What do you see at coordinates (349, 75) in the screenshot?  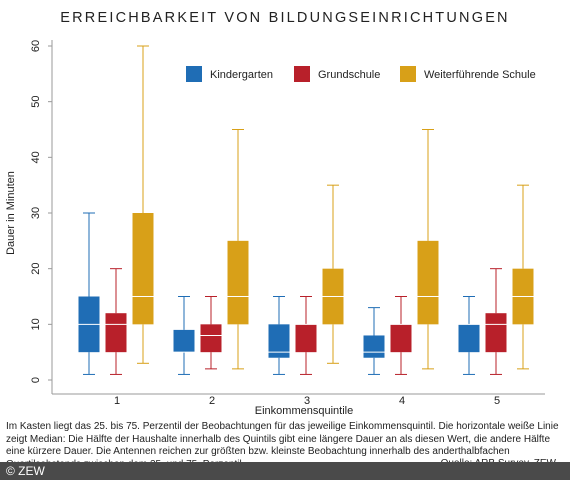 I see `legend-label-grundschule: Grundschule` at bounding box center [349, 75].